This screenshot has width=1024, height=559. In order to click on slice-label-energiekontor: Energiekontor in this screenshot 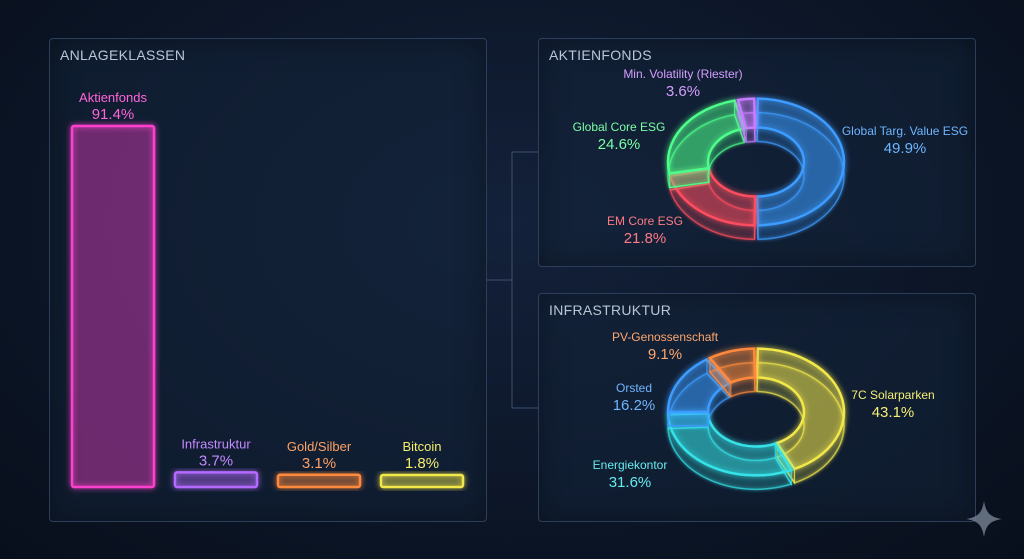, I will do `click(630, 465)`.